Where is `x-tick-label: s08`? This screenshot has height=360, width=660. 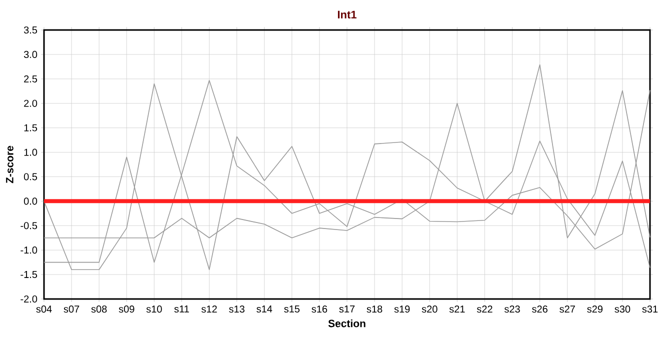 x-tick-label: s08 is located at coordinates (99, 309).